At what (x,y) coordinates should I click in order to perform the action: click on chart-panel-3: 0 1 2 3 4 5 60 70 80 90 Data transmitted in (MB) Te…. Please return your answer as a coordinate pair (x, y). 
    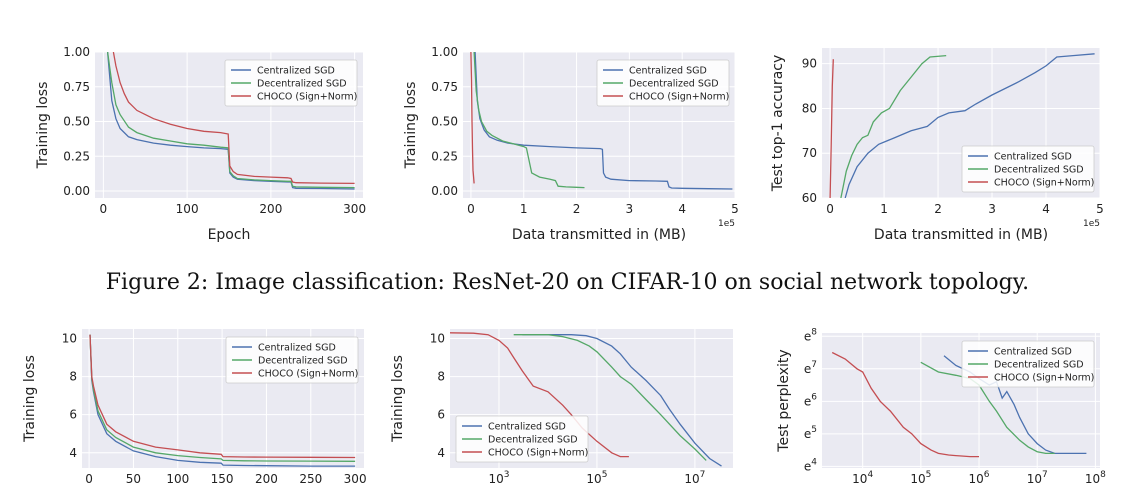
    Looking at the image, I should click on (937, 145).